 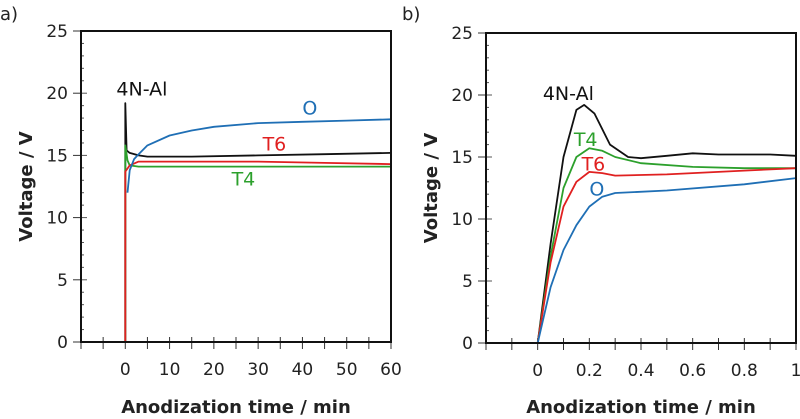 What do you see at coordinates (214, 370) in the screenshot?
I see `x-tick-label: 20` at bounding box center [214, 370].